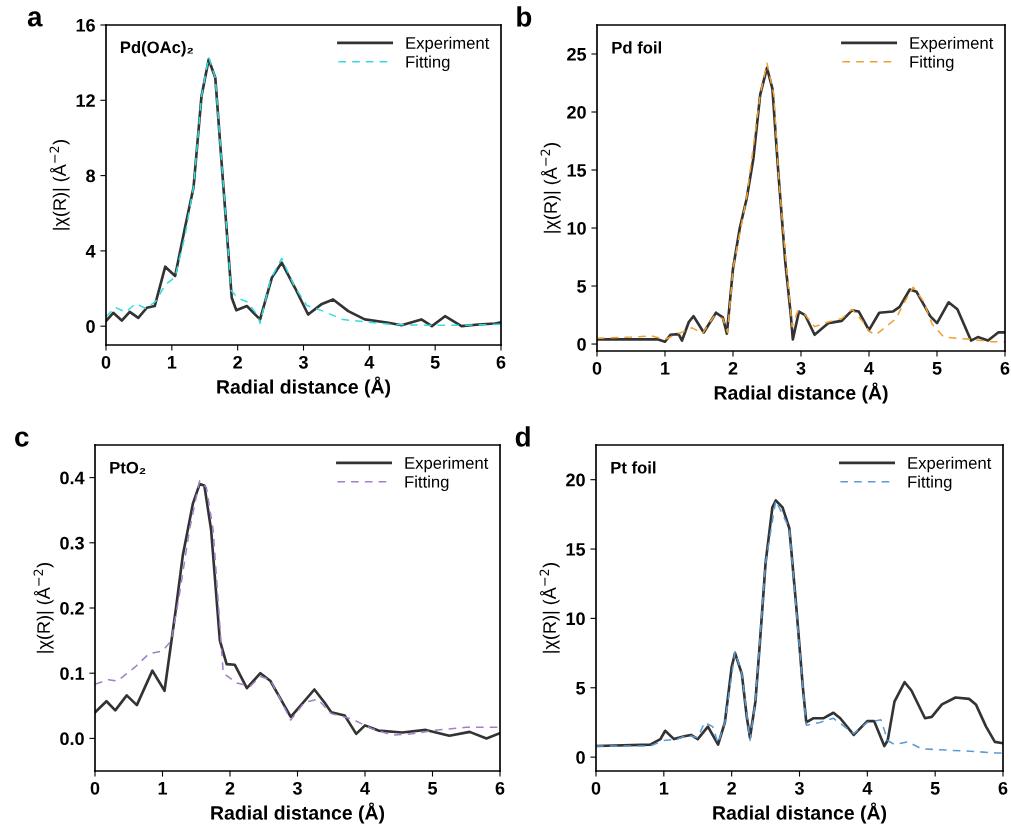  Describe the element at coordinates (91, 176) in the screenshot. I see `y-tick-label: 8` at that location.